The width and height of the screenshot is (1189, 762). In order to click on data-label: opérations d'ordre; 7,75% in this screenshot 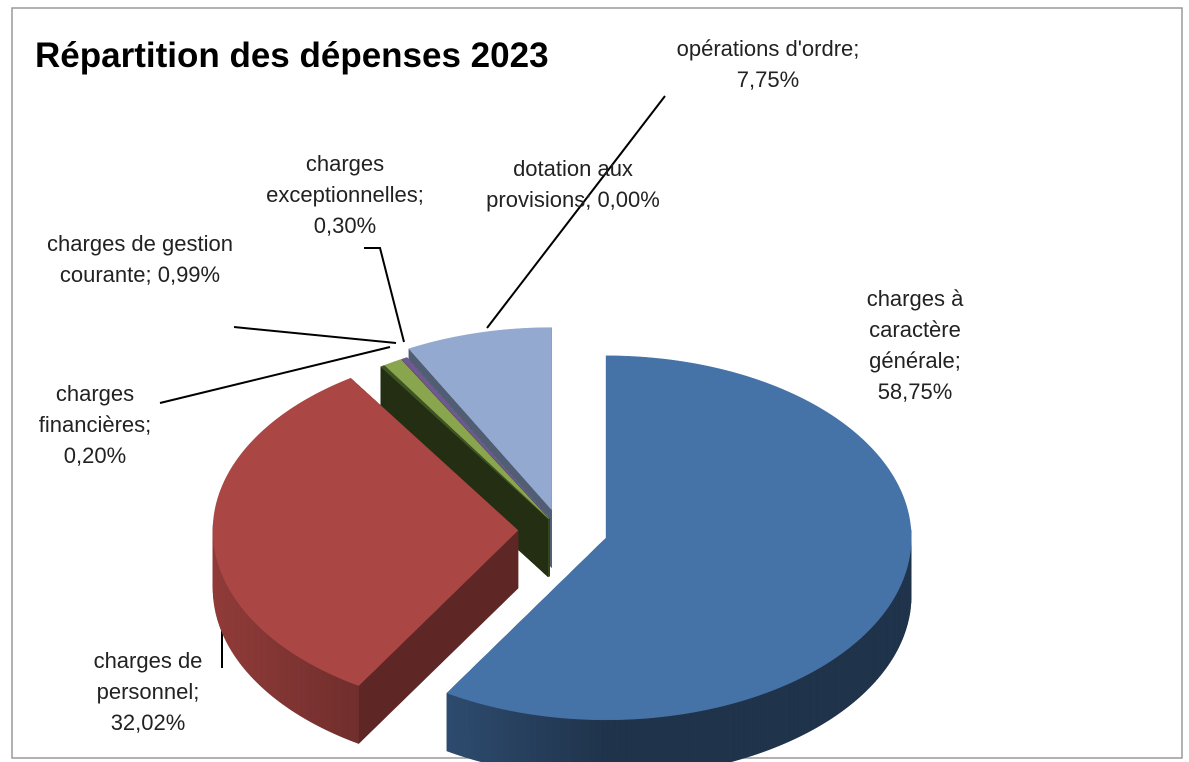, I will do `click(768, 64)`.